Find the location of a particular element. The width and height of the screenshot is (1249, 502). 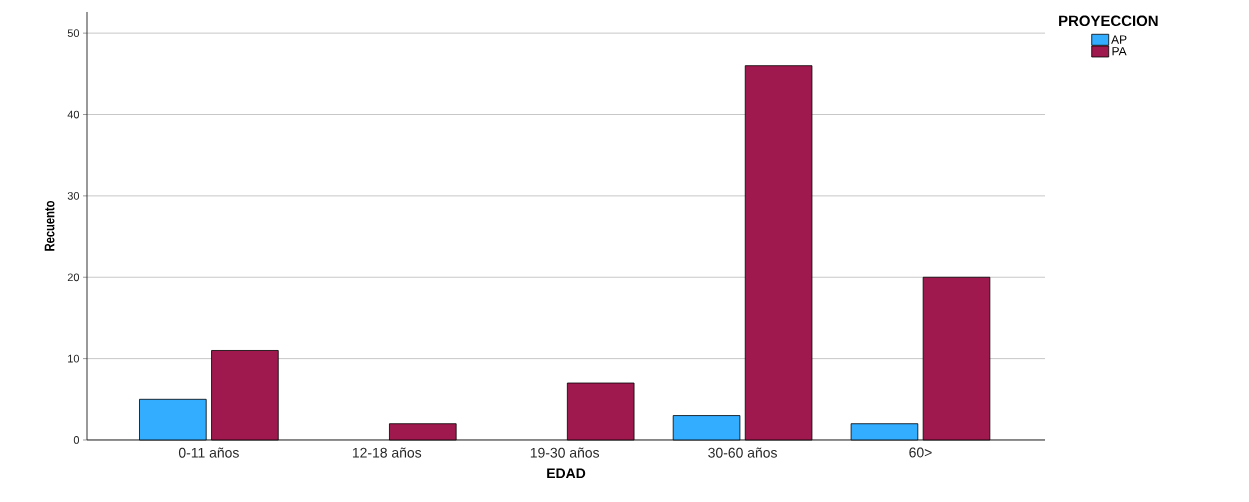

y-tick-label: 20 is located at coordinates (73, 277).